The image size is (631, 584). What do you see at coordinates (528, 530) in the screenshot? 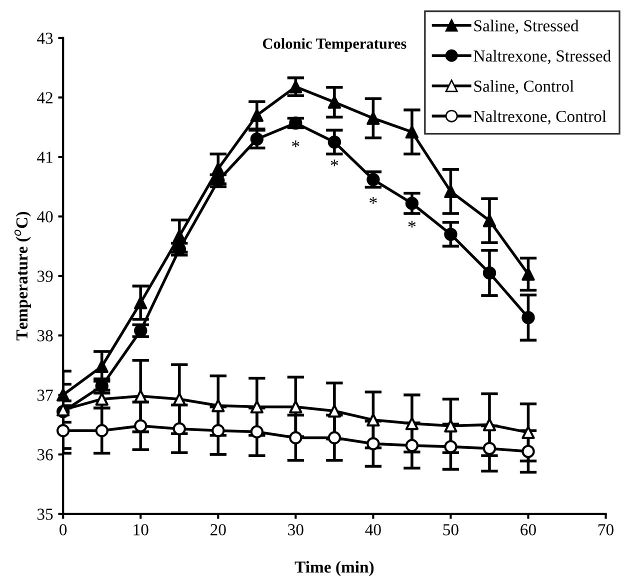
I see `x-tick-label: 60` at bounding box center [528, 530].